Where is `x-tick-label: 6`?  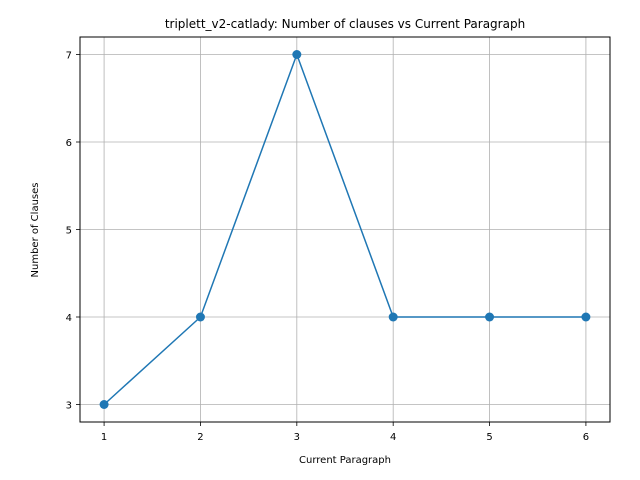
x-tick-label: 6 is located at coordinates (586, 437).